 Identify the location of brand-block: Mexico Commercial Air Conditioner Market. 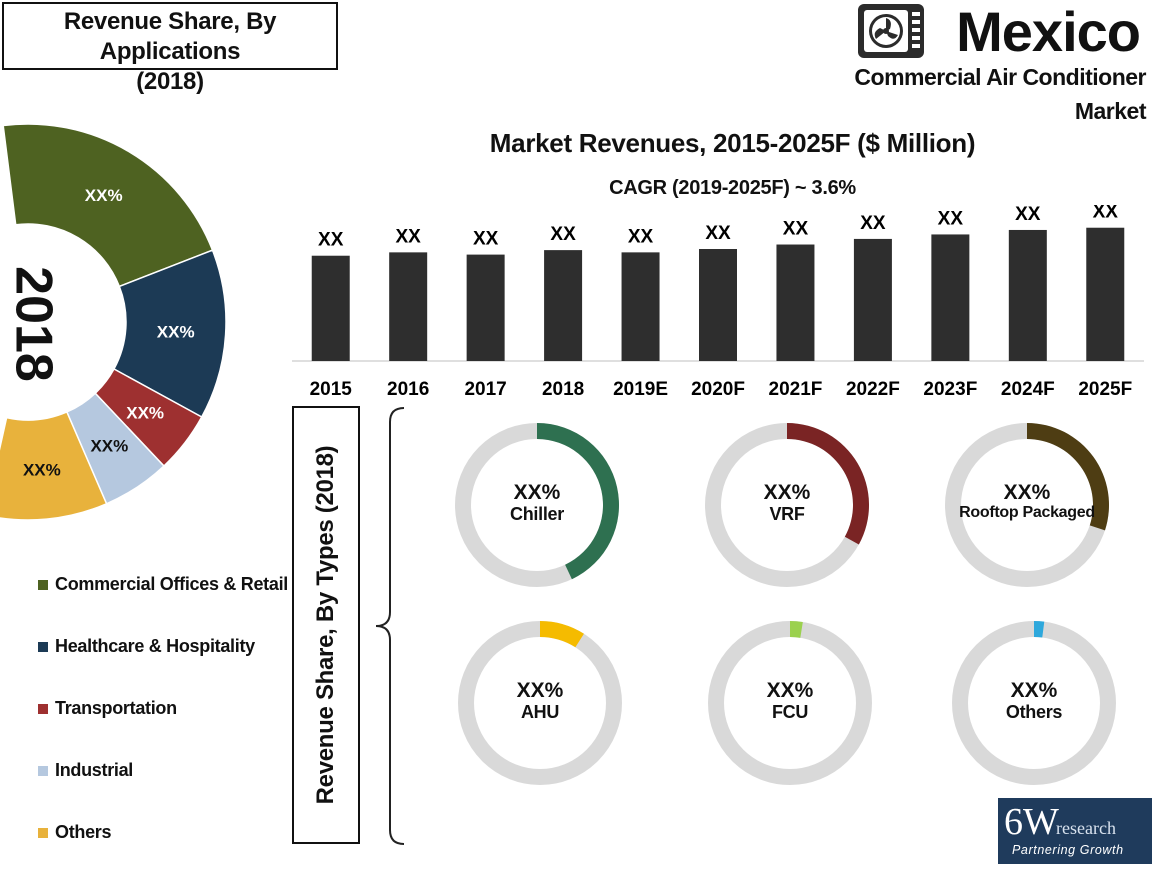
(996, 65).